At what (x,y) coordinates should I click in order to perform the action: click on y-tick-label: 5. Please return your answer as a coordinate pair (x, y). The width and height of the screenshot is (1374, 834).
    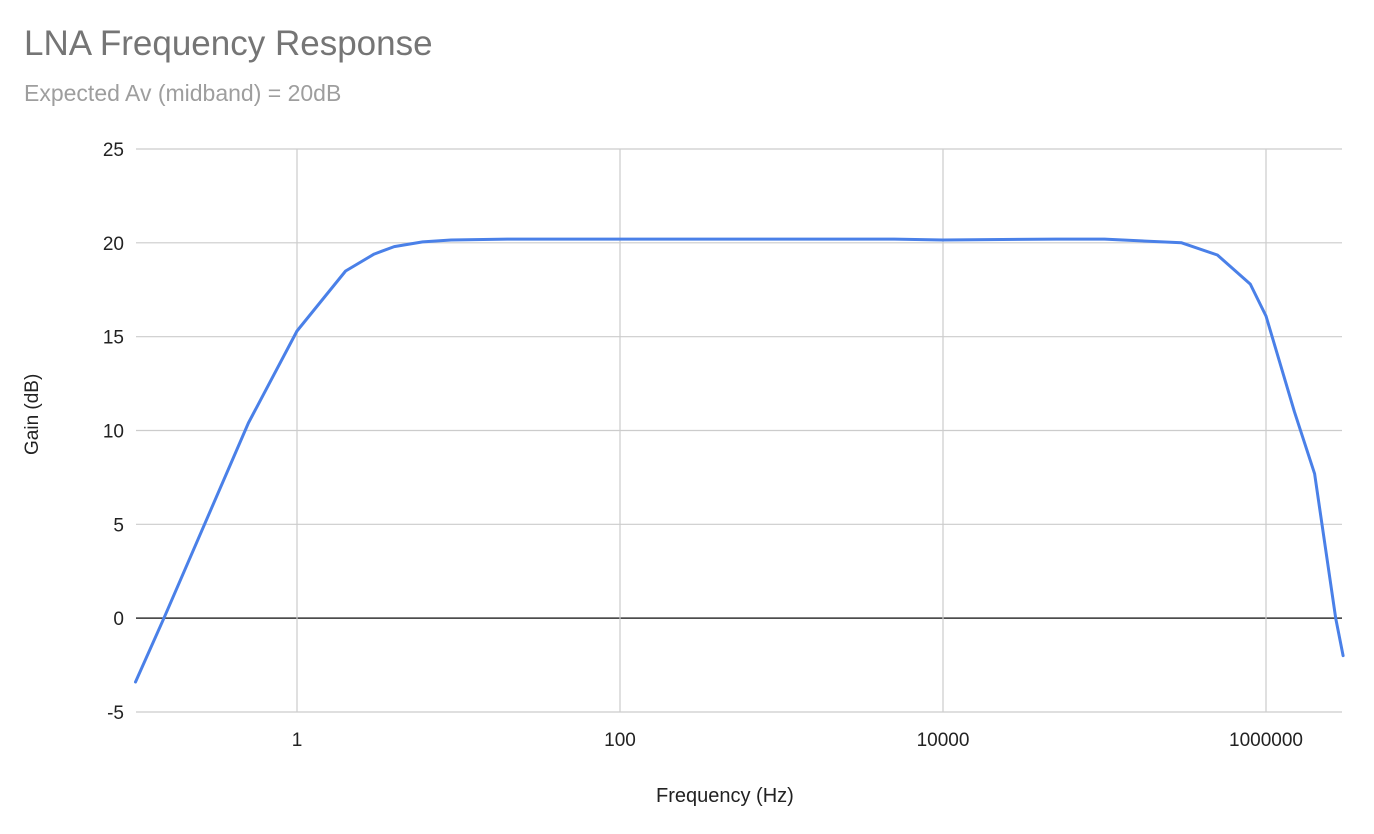
    Looking at the image, I should click on (118, 525).